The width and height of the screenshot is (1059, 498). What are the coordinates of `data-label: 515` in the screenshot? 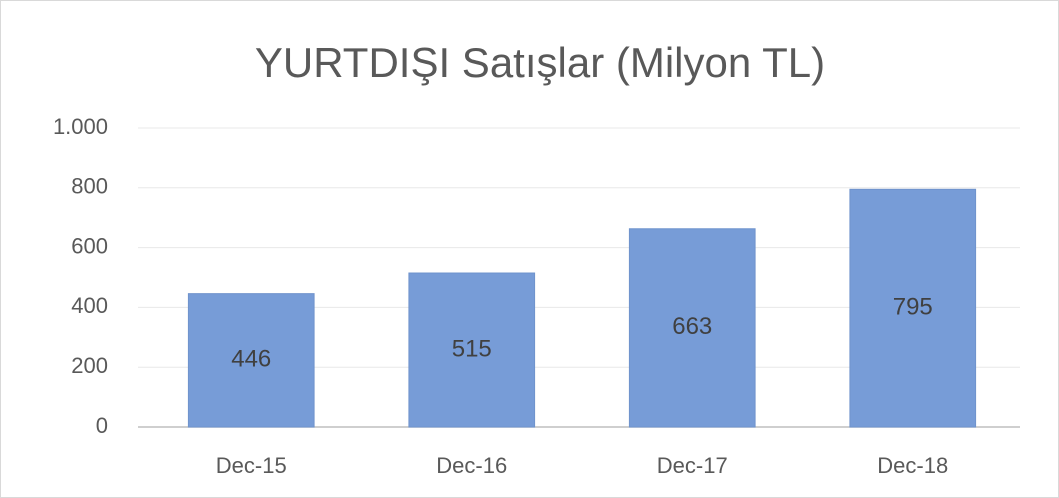 It's located at (472, 348).